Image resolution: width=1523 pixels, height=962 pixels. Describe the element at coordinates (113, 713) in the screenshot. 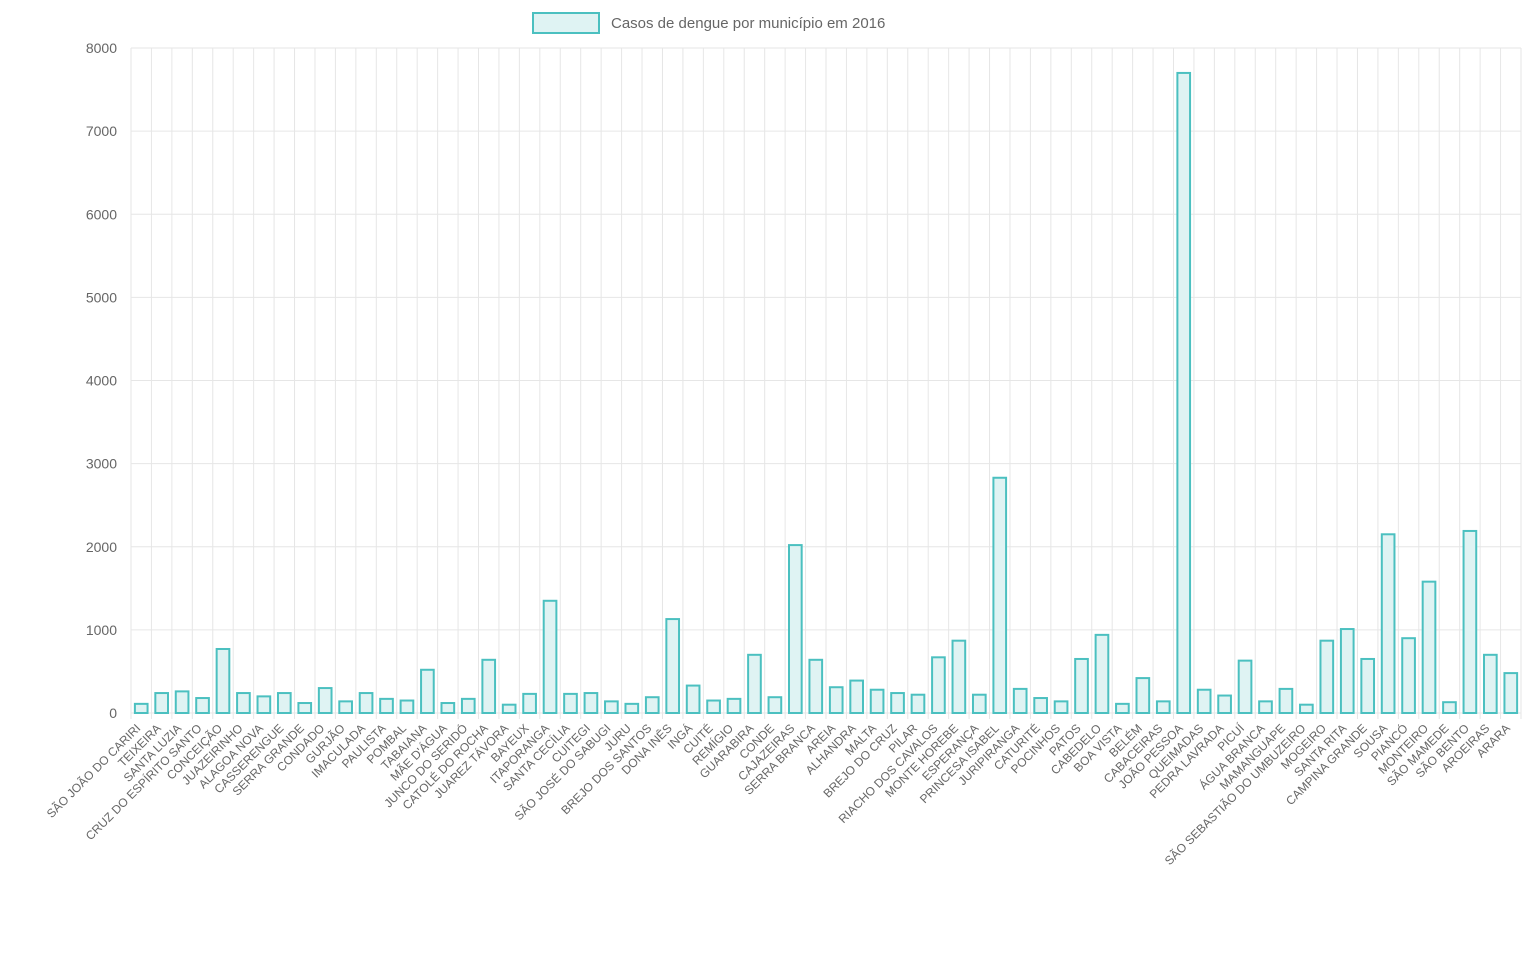

I see `y-tick-label: 0` at that location.